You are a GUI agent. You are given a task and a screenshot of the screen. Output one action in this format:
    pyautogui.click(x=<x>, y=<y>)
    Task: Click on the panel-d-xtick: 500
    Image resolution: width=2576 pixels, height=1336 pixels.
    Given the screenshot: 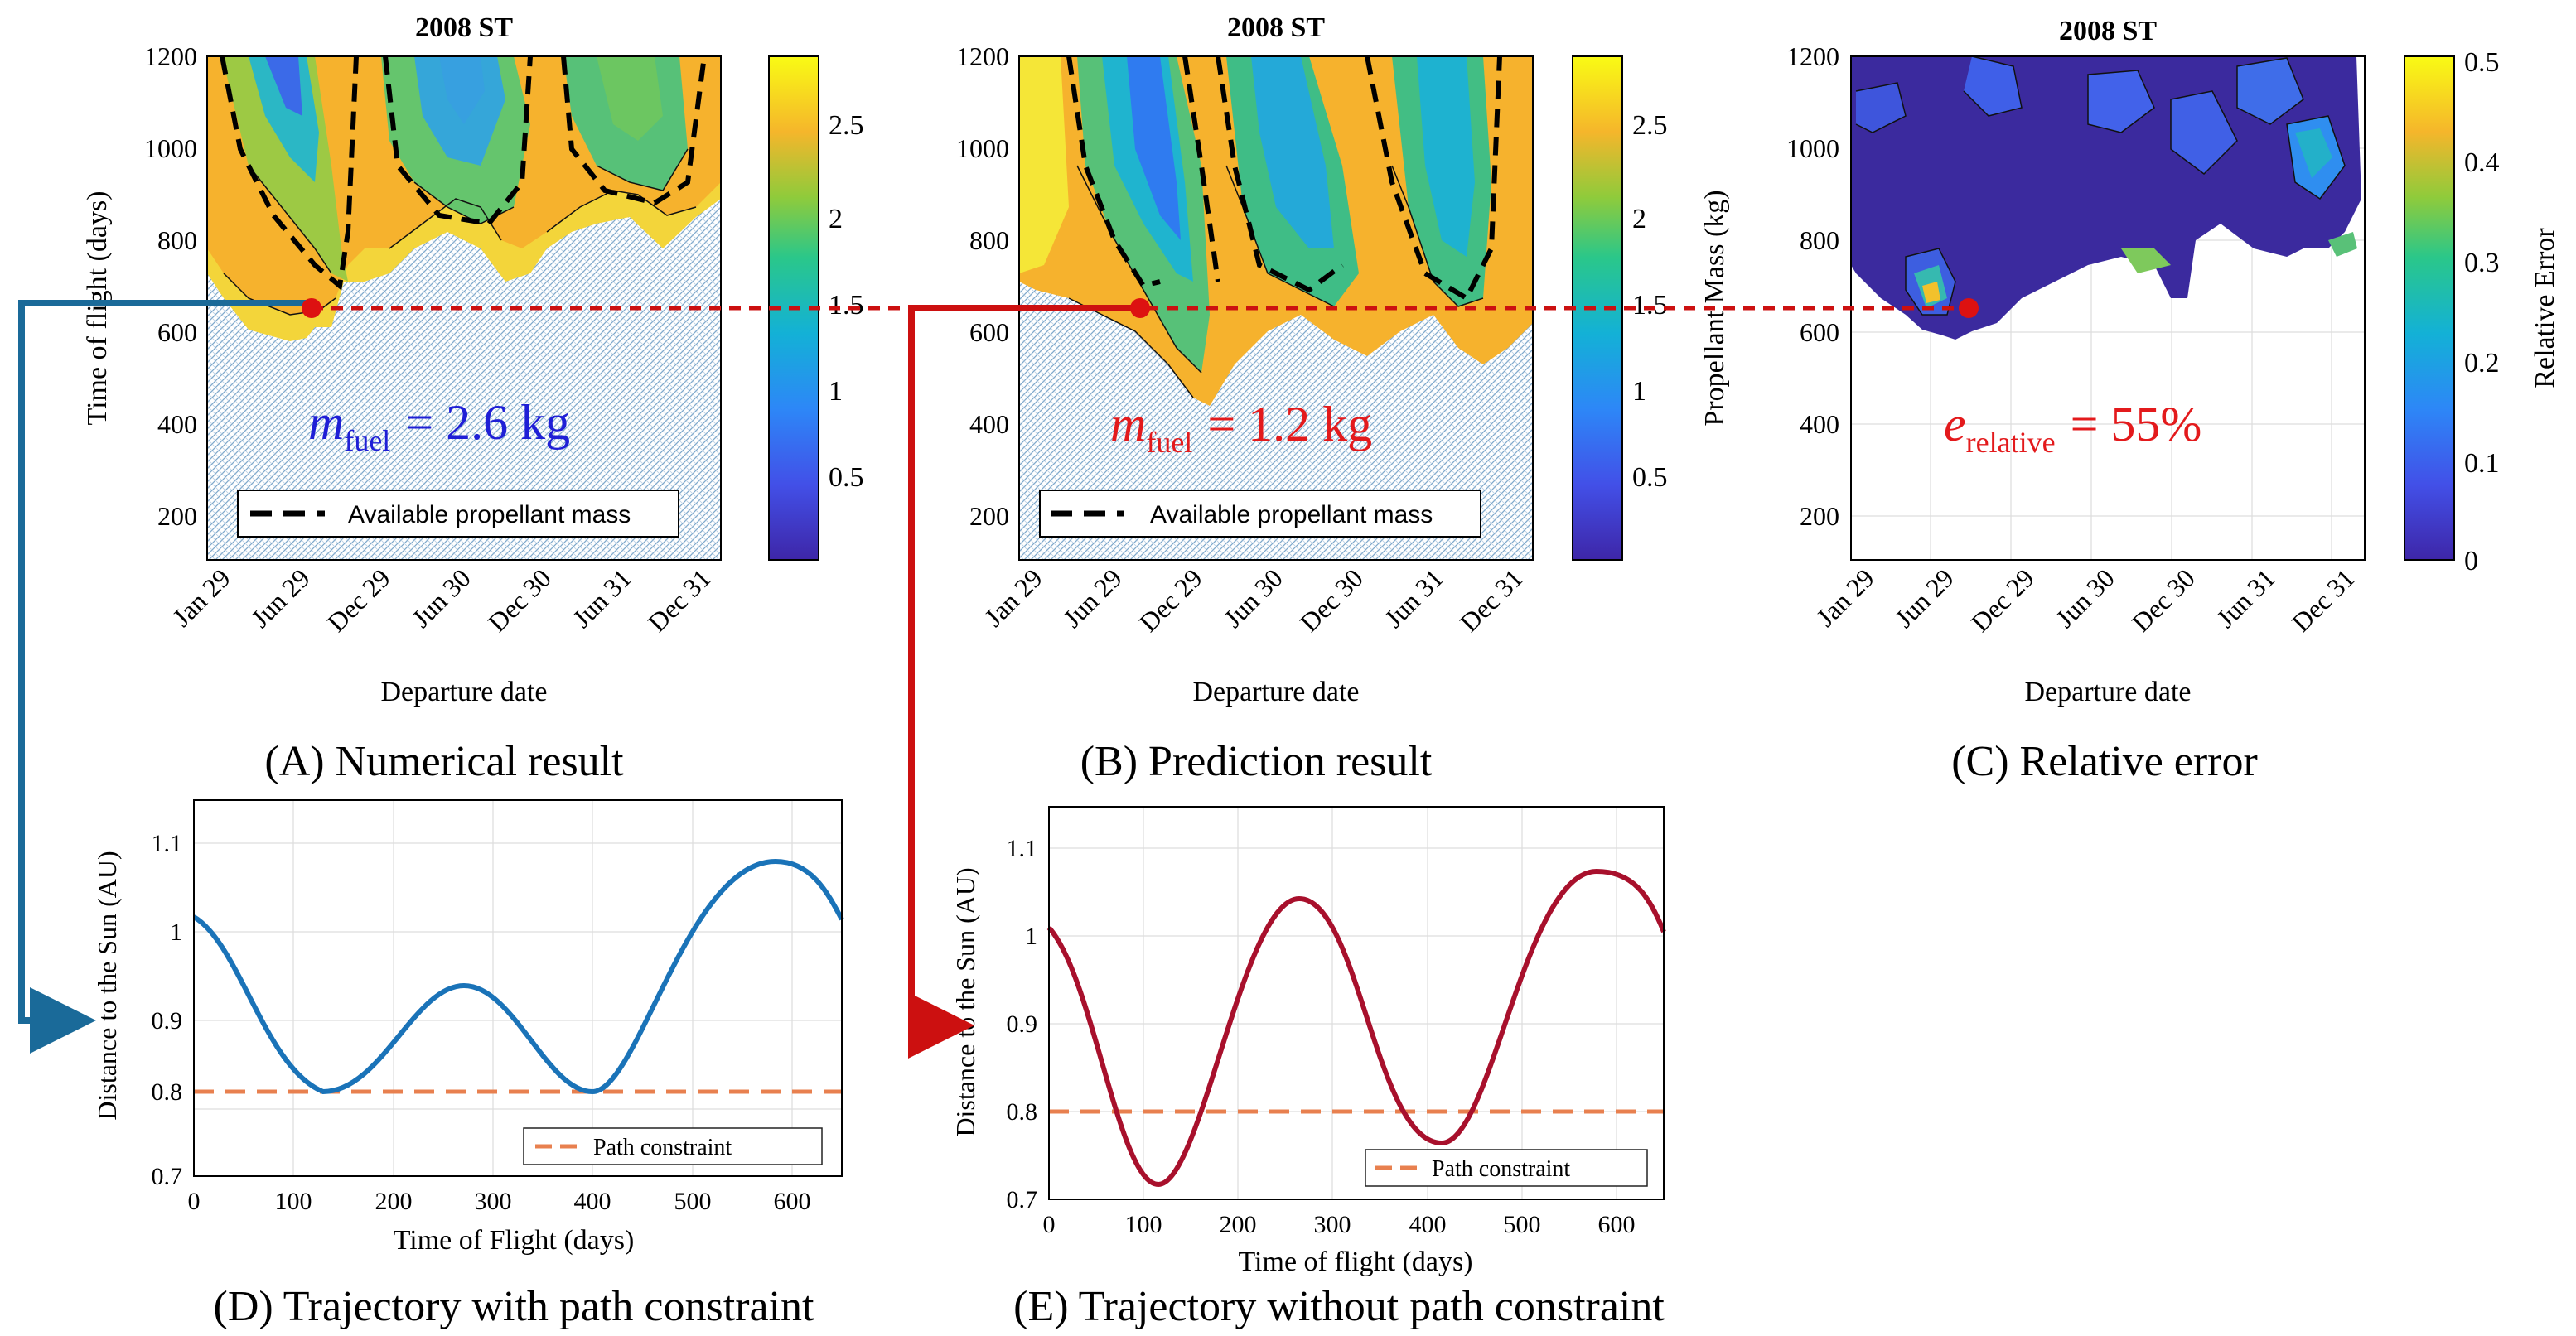 What is the action you would take?
    pyautogui.click(x=693, y=1201)
    